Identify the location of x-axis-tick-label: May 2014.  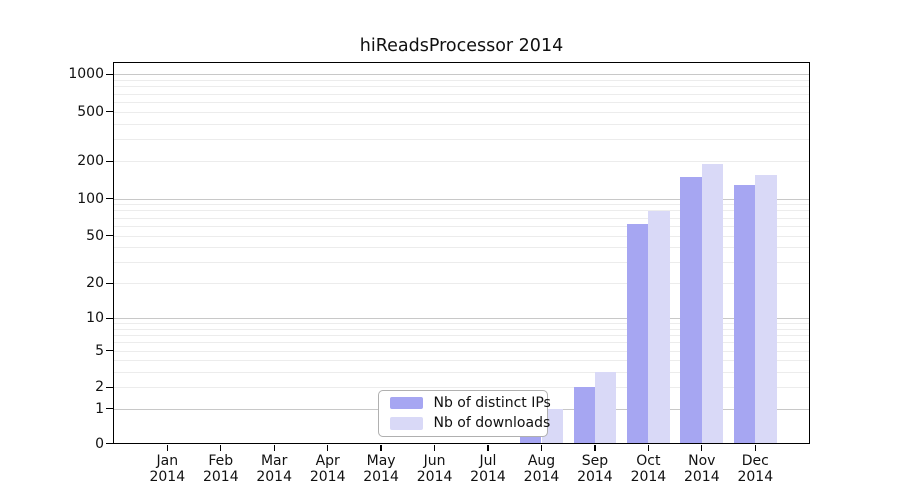
(381, 469).